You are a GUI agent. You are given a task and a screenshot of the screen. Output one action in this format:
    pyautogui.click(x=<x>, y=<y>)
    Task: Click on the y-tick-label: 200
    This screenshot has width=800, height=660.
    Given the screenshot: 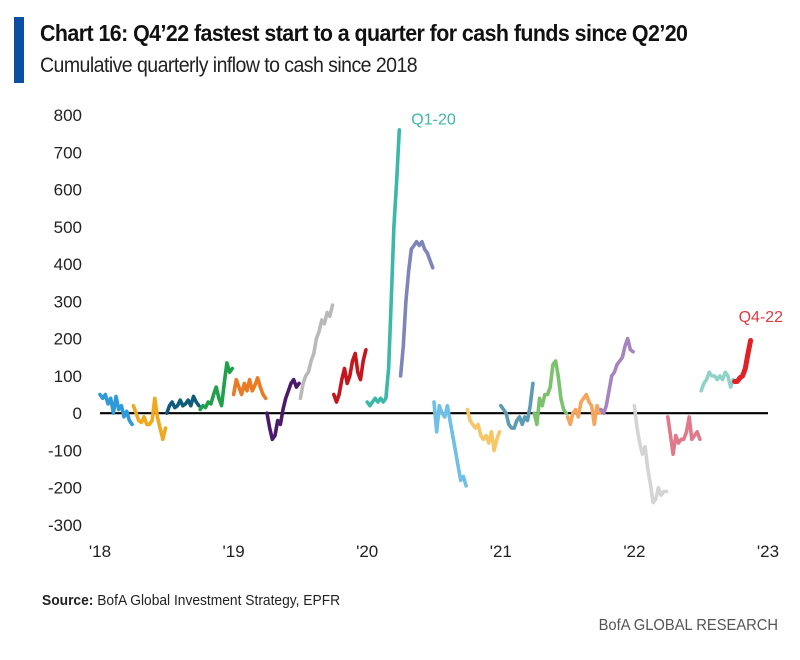 What is the action you would take?
    pyautogui.click(x=68, y=339)
    